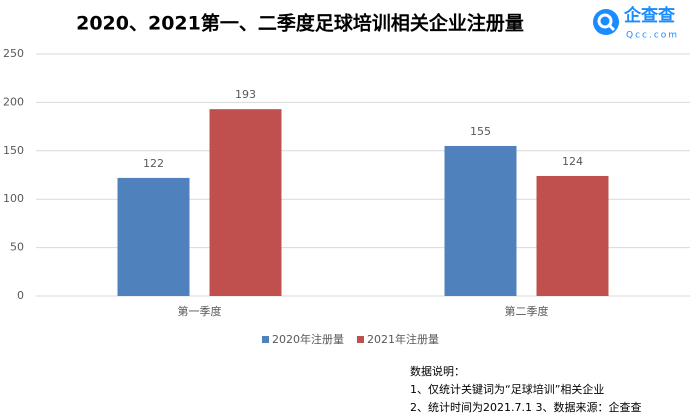 The width and height of the screenshot is (696, 419). I want to click on note-heading: 数据说明：, so click(437, 371).